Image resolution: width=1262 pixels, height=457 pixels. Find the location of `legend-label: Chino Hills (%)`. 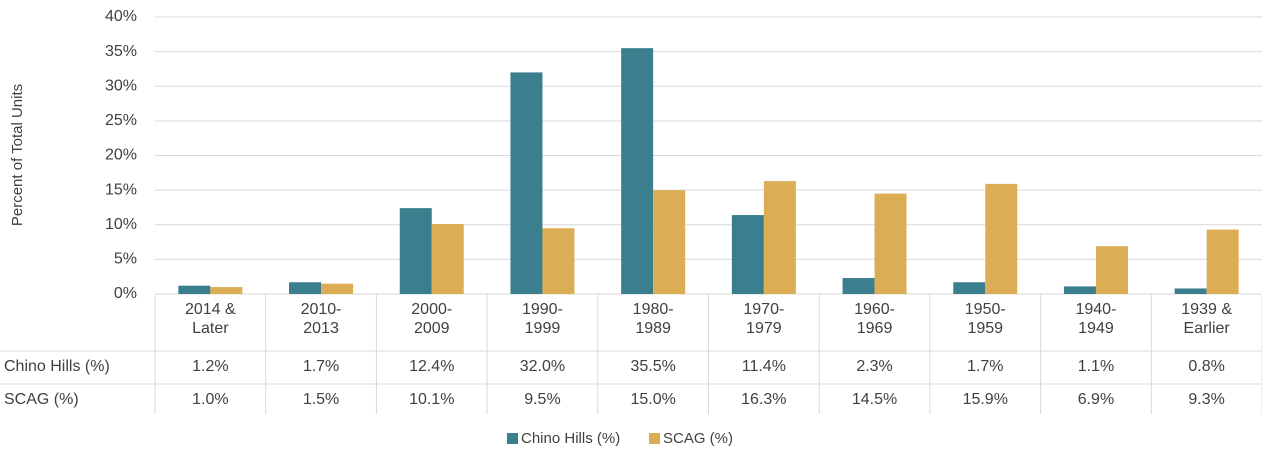

legend-label: Chino Hills (%) is located at coordinates (570, 438).